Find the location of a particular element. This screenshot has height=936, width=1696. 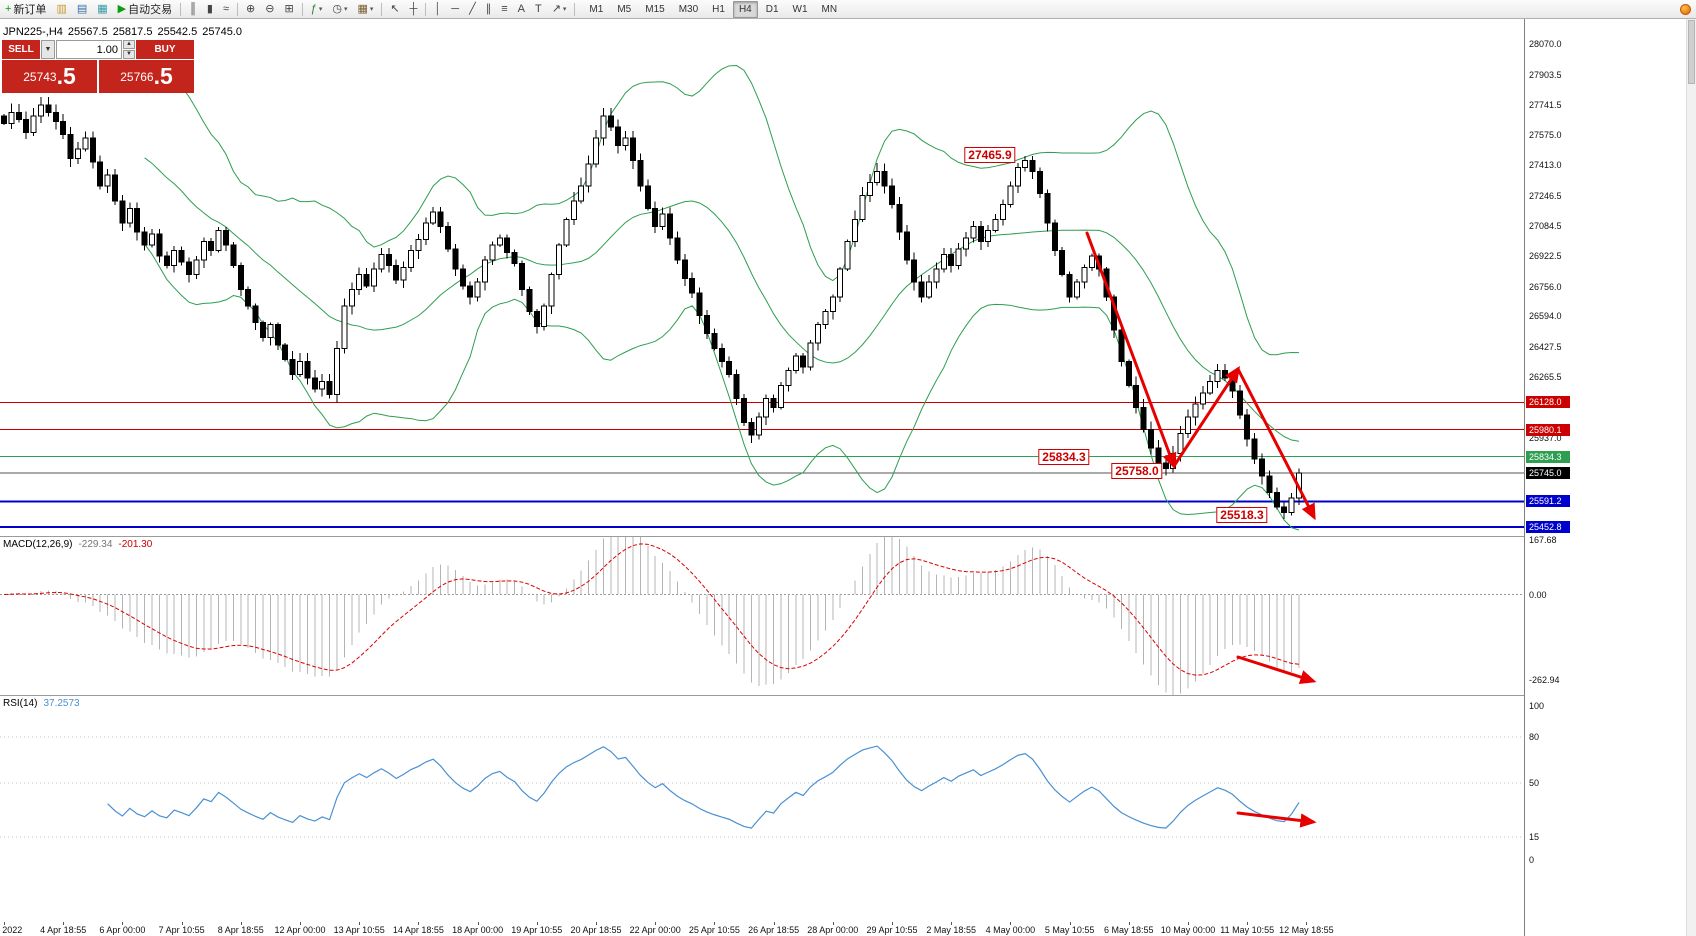

text-icon: A is located at coordinates (521, 9).